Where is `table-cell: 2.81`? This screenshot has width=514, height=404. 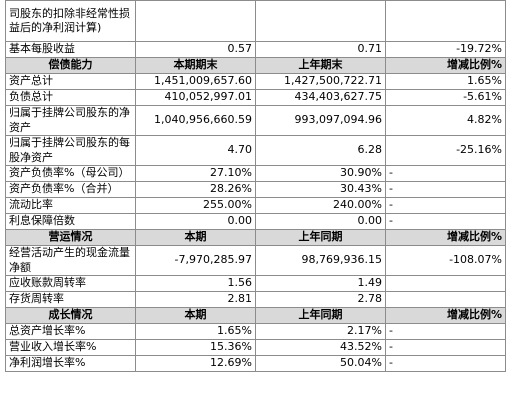
table-cell: 2.81 is located at coordinates (195, 299).